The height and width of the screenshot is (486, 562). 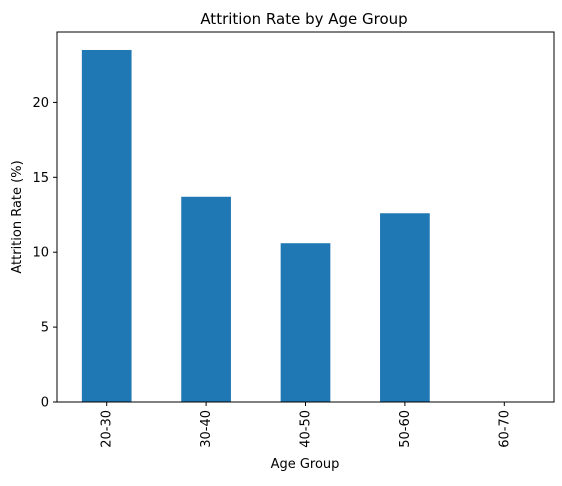 What do you see at coordinates (45, 328) in the screenshot?
I see `y-tick-label: 5` at bounding box center [45, 328].